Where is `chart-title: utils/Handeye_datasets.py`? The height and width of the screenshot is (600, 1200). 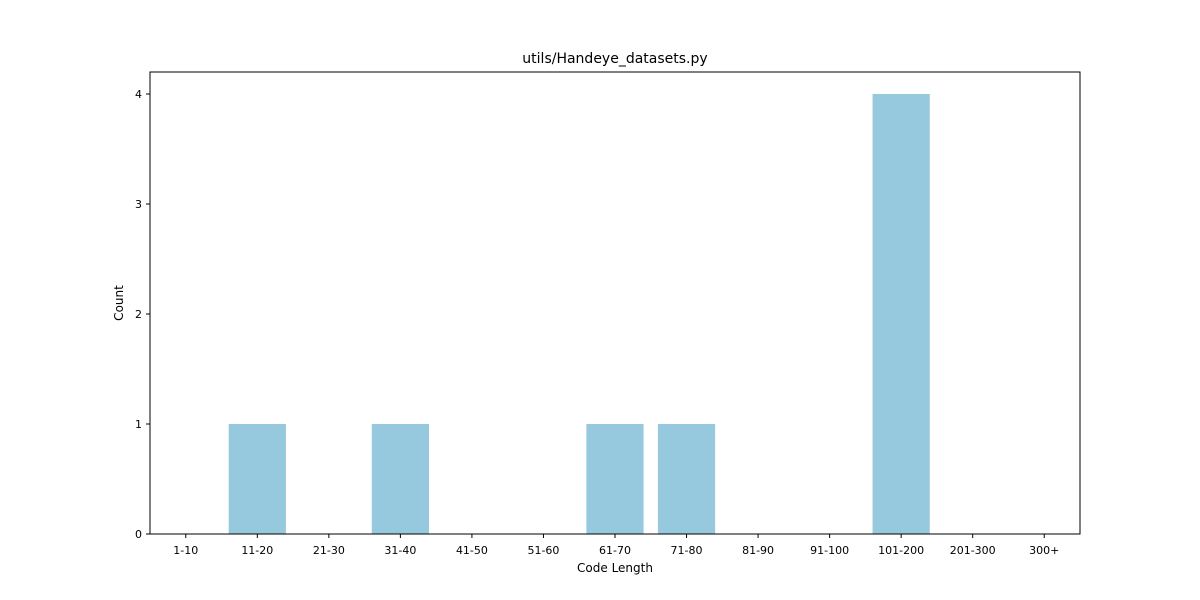
chart-title: utils/Handeye_datasets.py is located at coordinates (614, 59).